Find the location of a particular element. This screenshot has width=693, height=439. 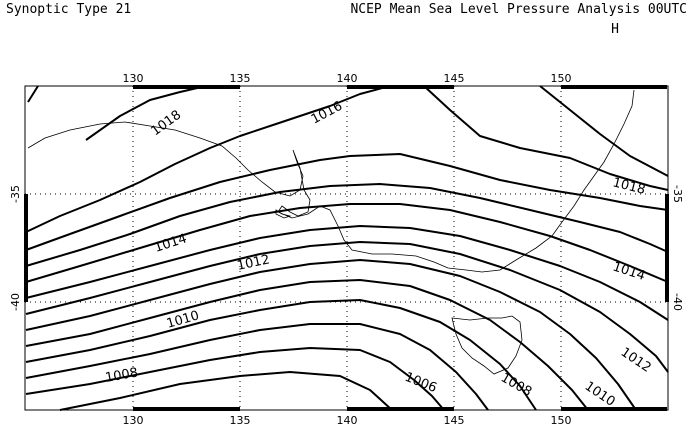

isobar-i is located at coordinates (257, 367).